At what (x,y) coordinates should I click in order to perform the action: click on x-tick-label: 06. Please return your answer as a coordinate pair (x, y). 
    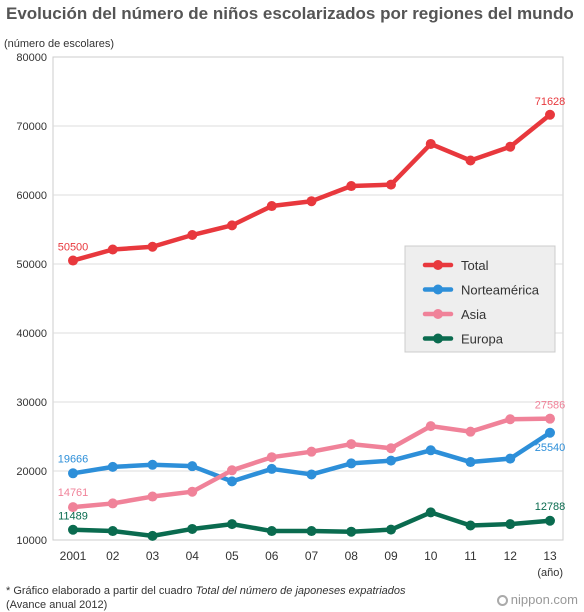
    Looking at the image, I should click on (272, 556).